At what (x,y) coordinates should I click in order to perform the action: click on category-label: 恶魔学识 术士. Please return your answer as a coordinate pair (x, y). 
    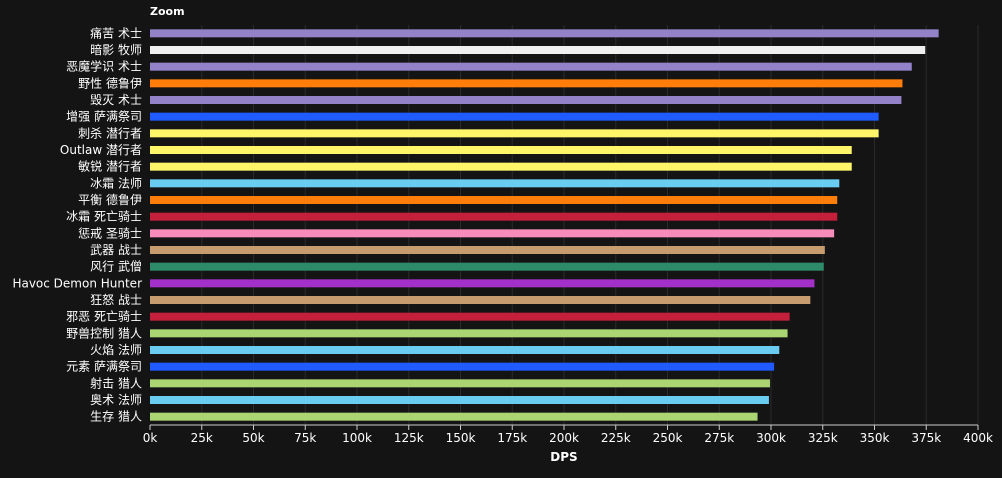
    Looking at the image, I should click on (104, 66).